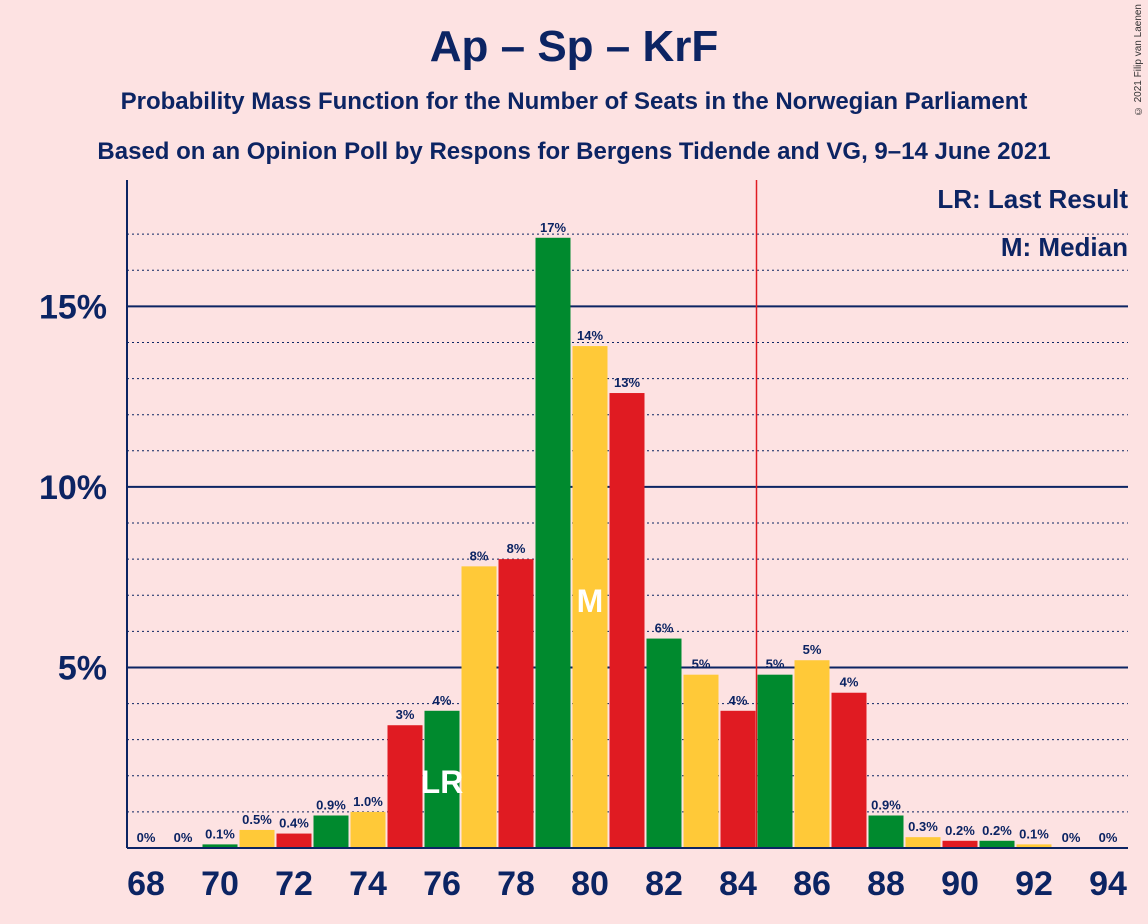  Describe the element at coordinates (664, 884) in the screenshot. I see `x-tick-label: 82` at that location.